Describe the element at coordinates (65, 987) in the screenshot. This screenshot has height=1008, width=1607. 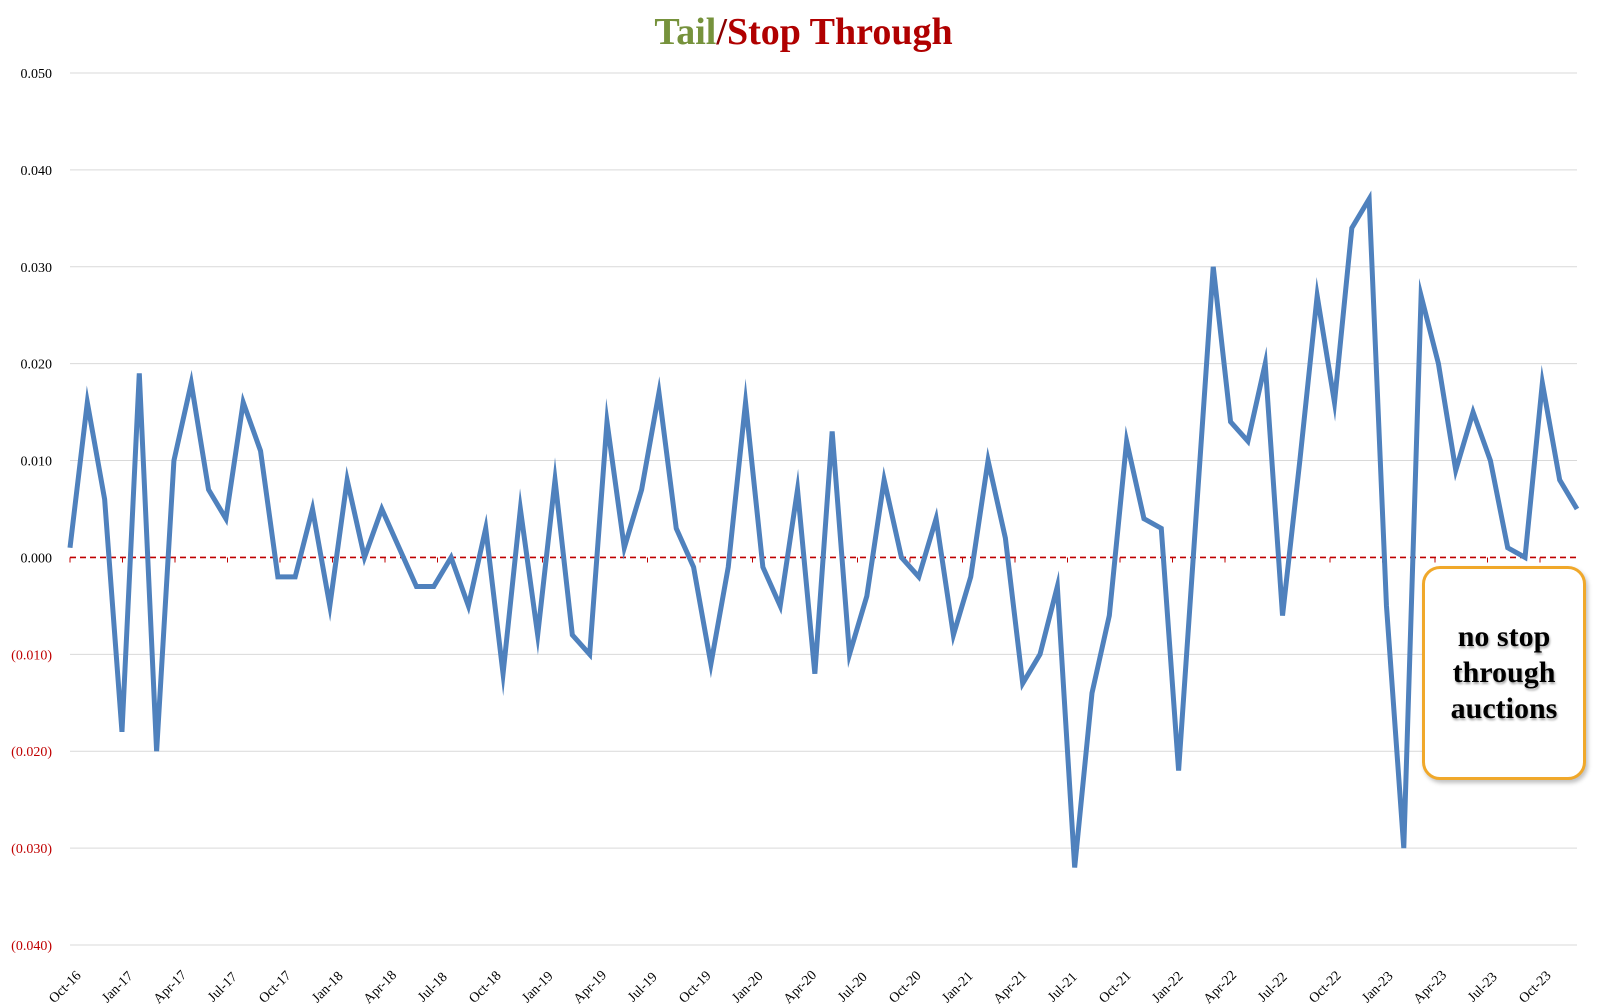
I see `x-tick-label: Oct-16` at that location.